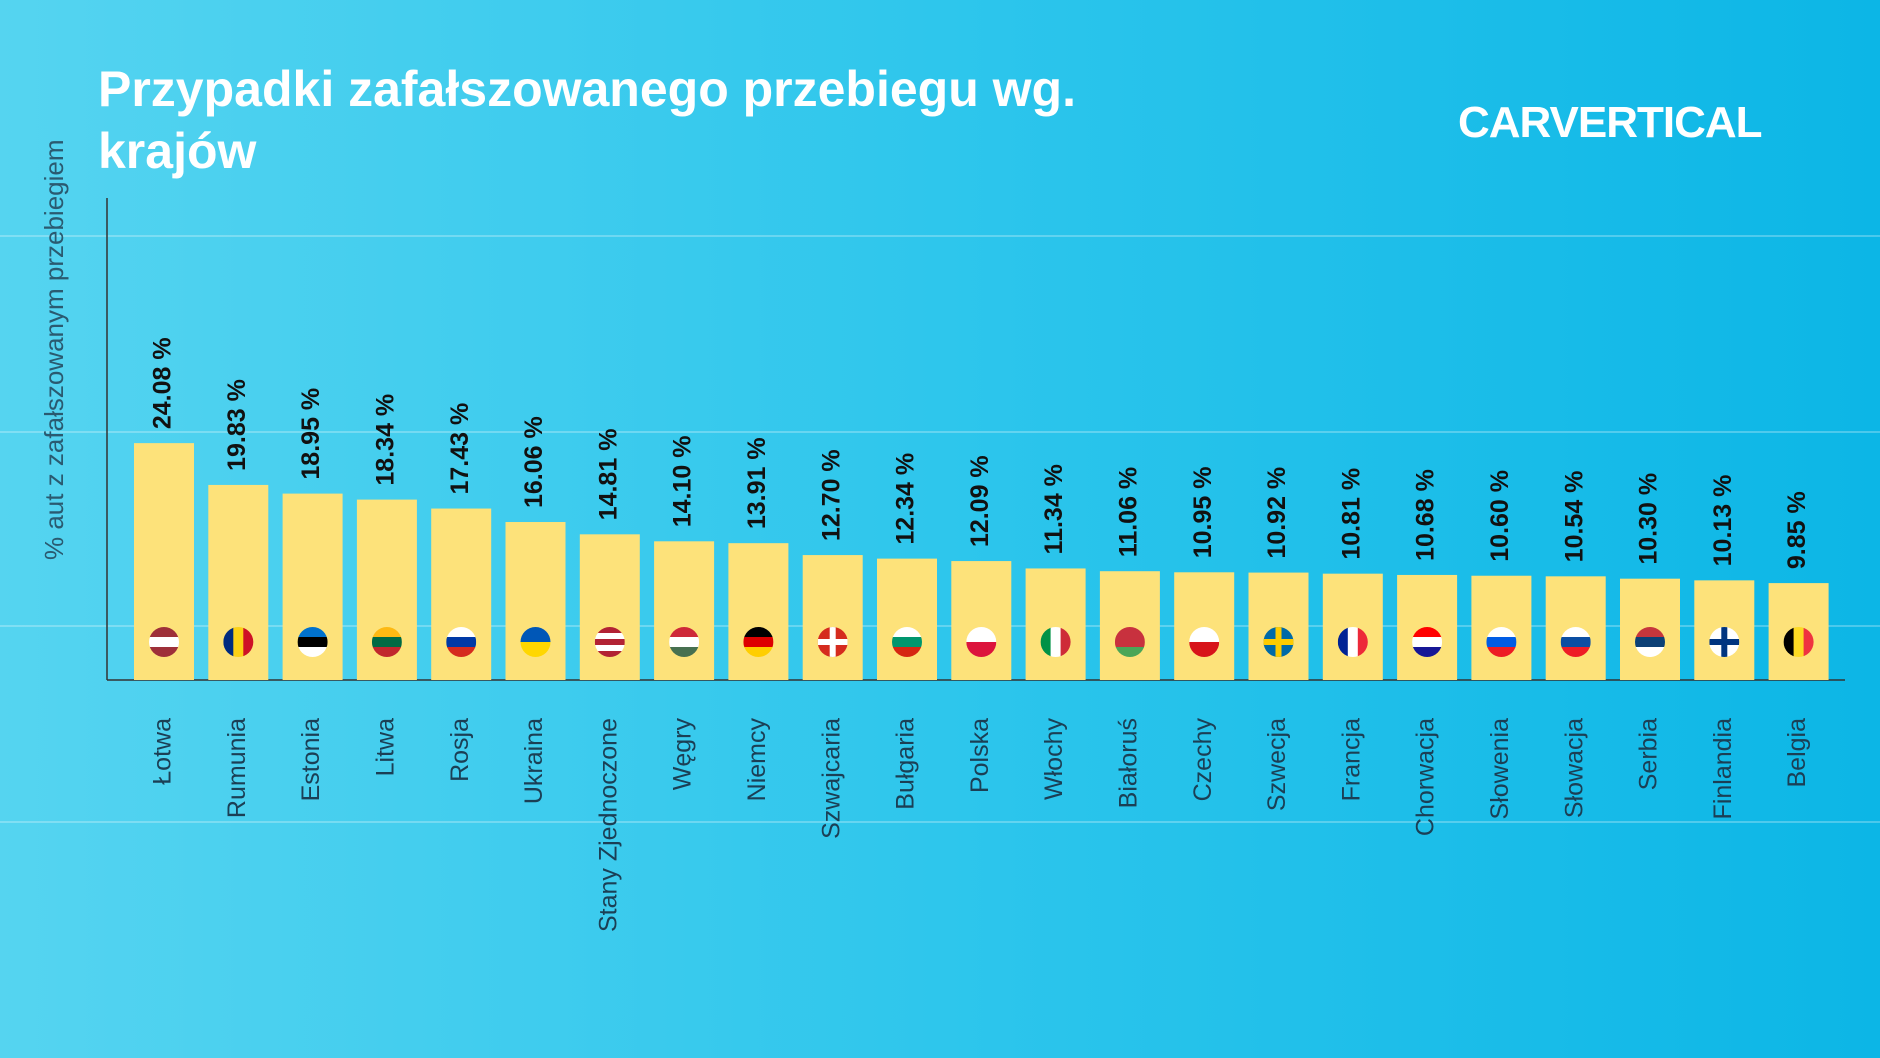 This screenshot has width=1880, height=1058. Describe the element at coordinates (1351, 514) in the screenshot. I see `value-label: 10.81 %` at that location.